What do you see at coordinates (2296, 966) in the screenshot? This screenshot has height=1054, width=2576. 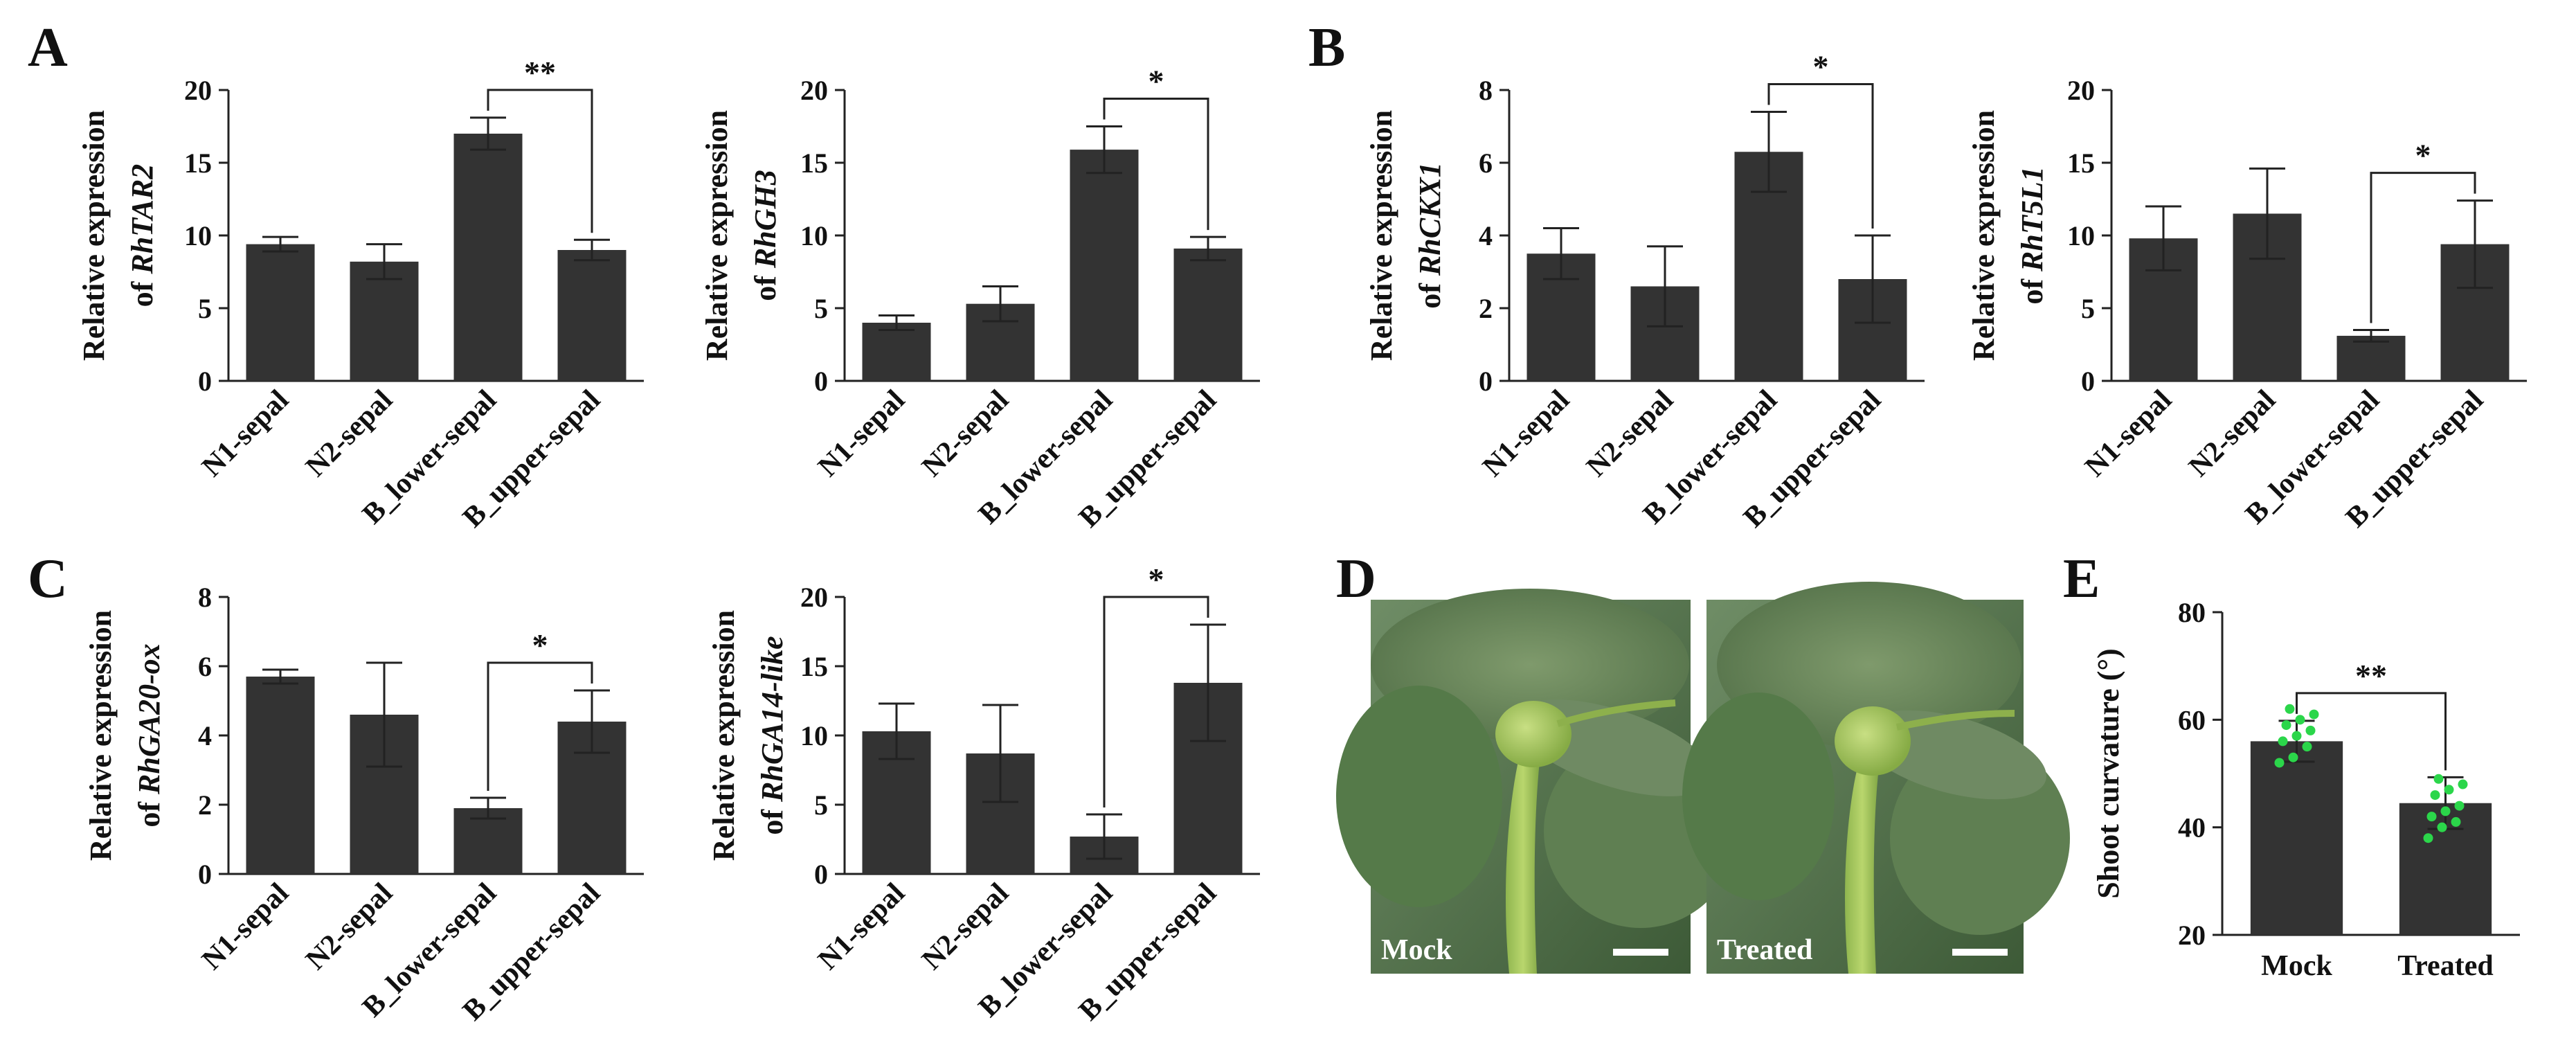 I see `x-tick-label-mock: Mock` at bounding box center [2296, 966].